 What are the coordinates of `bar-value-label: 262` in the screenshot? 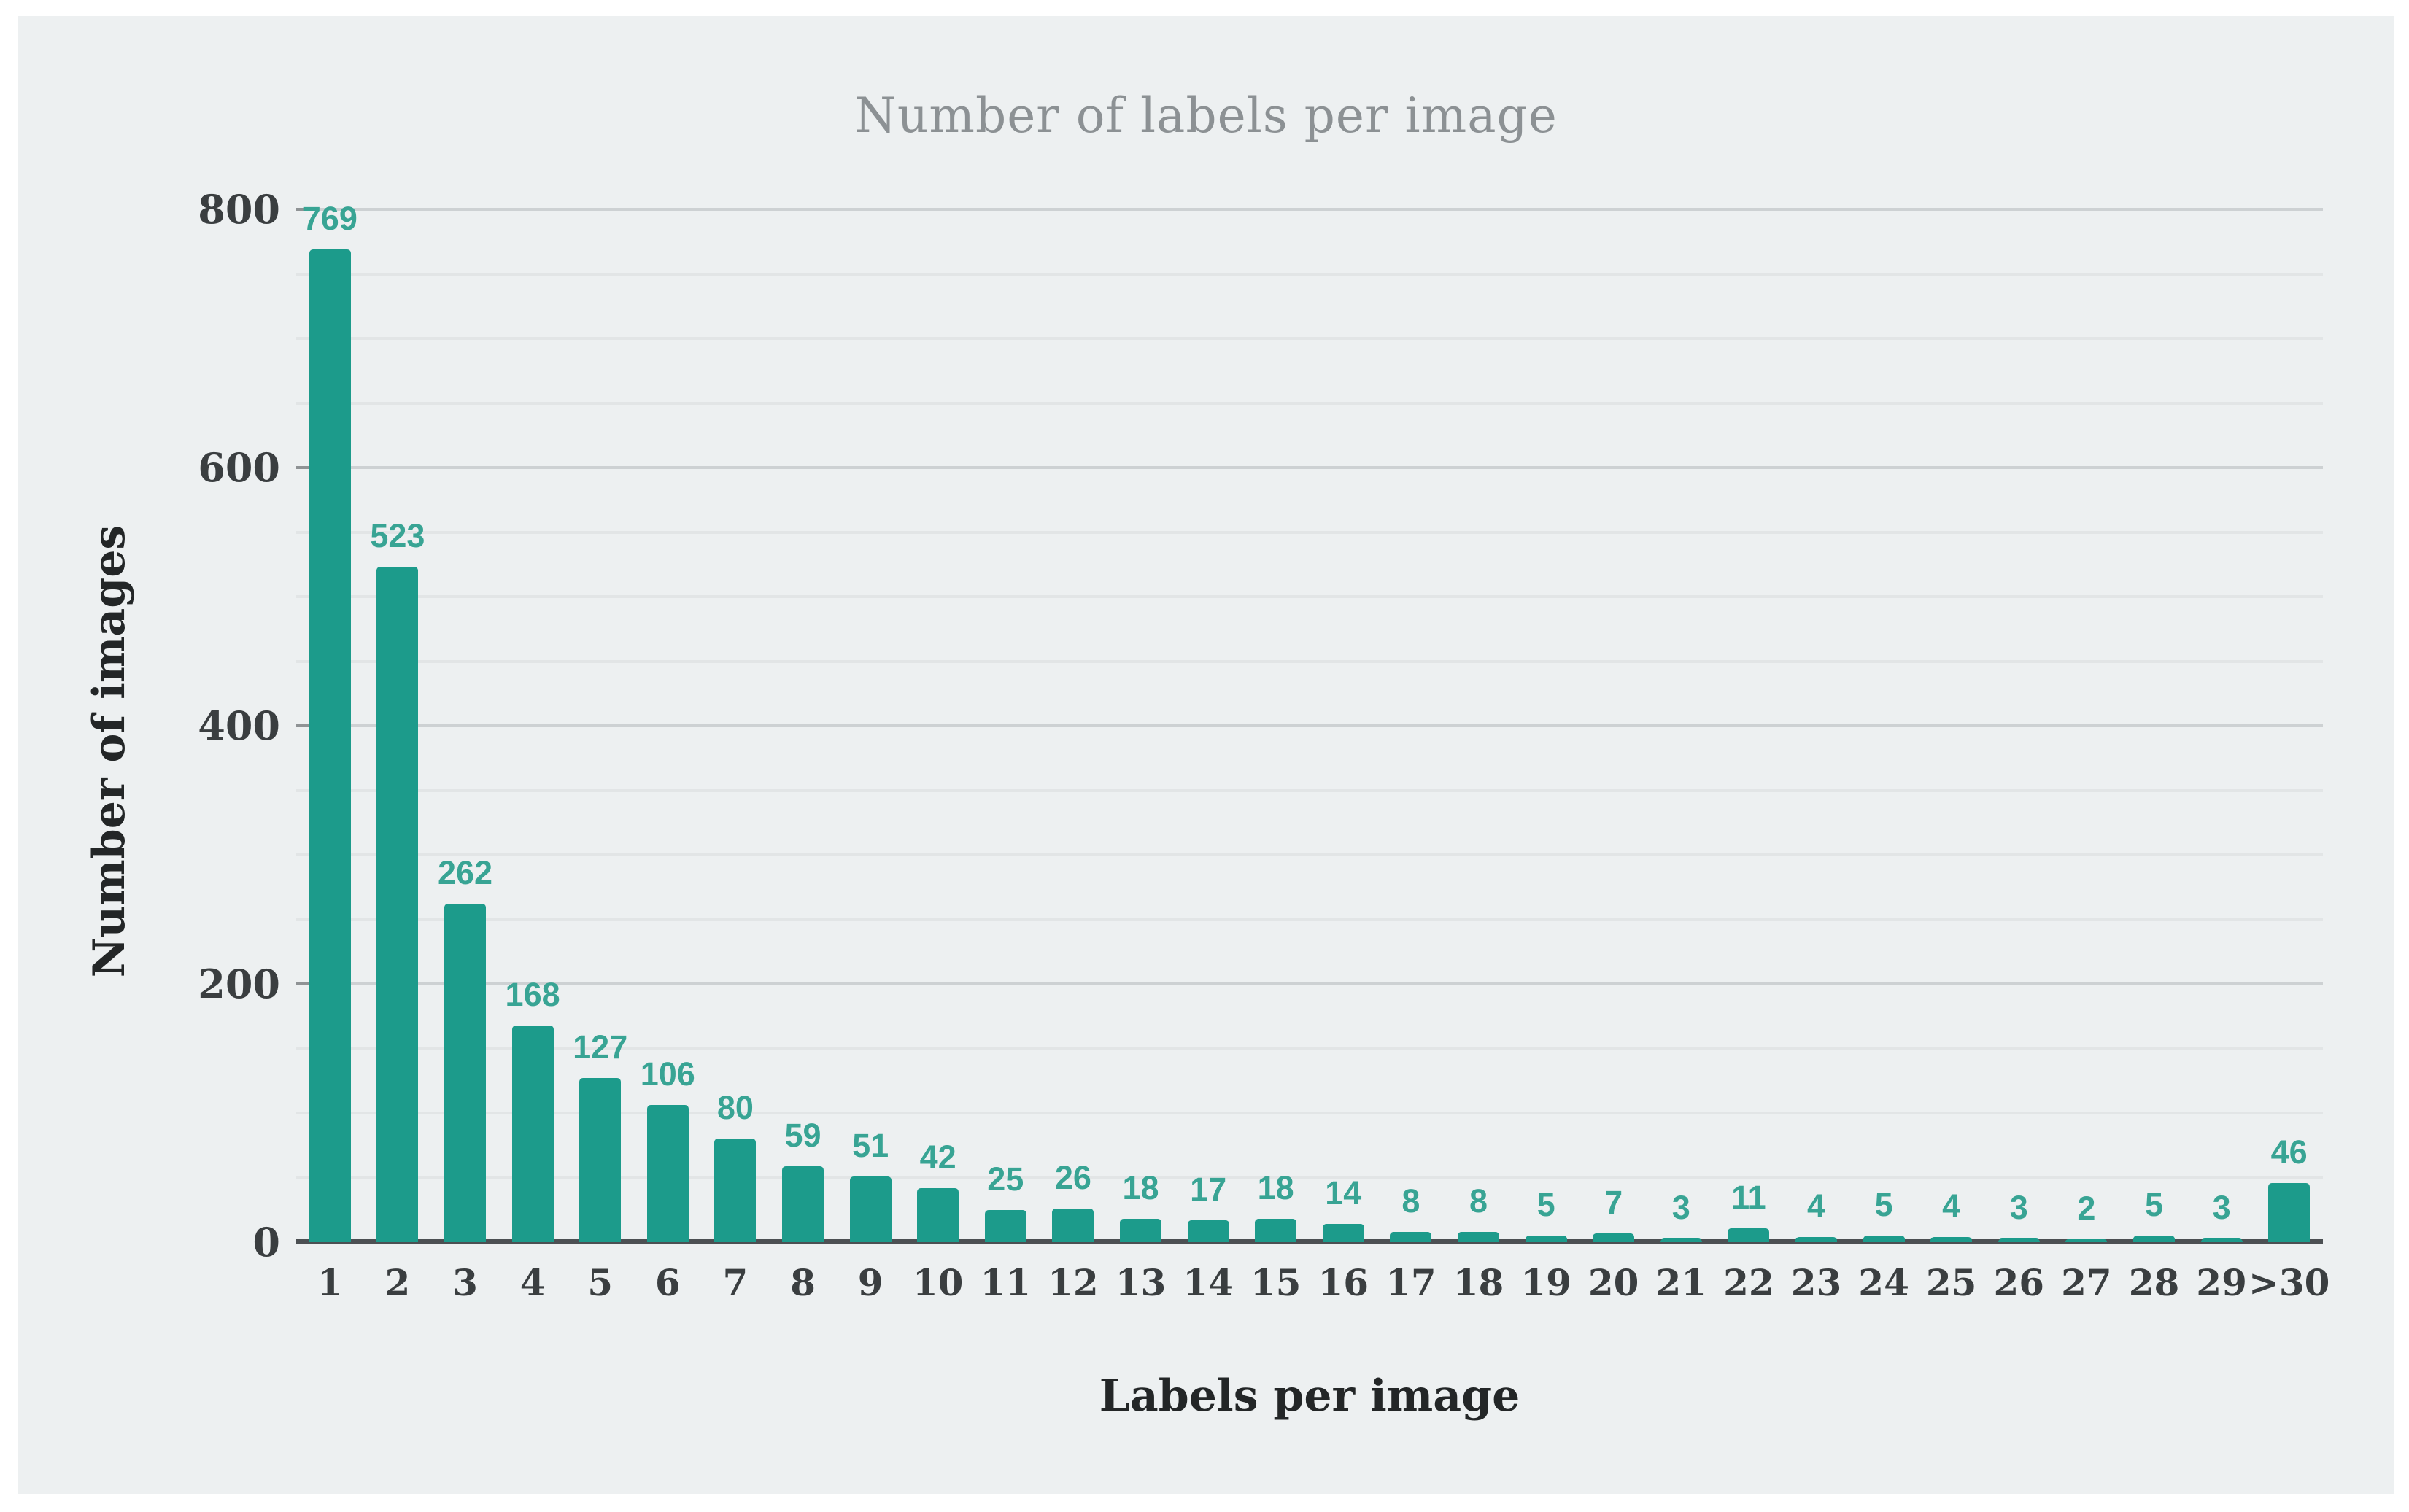 It's located at (465, 873).